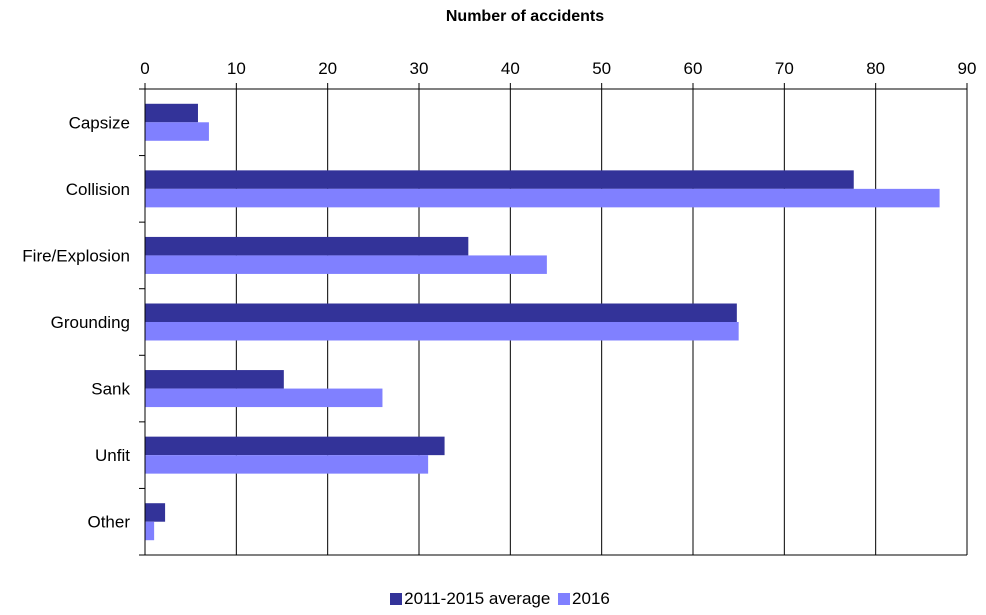 This screenshot has width=986, height=615. Describe the element at coordinates (90, 322) in the screenshot. I see `y-tick-label-grounding: Grounding` at that location.